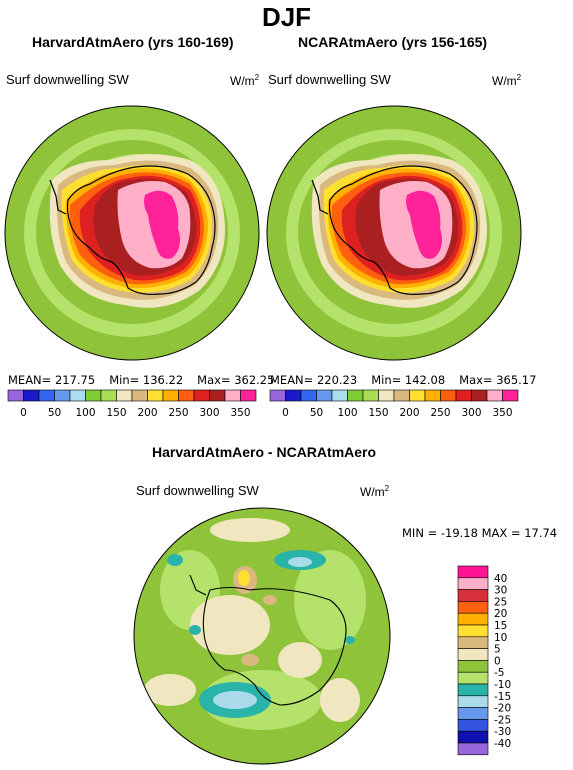 This screenshot has width=573, height=770. Describe the element at coordinates (209, 413) in the screenshot. I see `left-colorbar-tick-label: 300` at that location.